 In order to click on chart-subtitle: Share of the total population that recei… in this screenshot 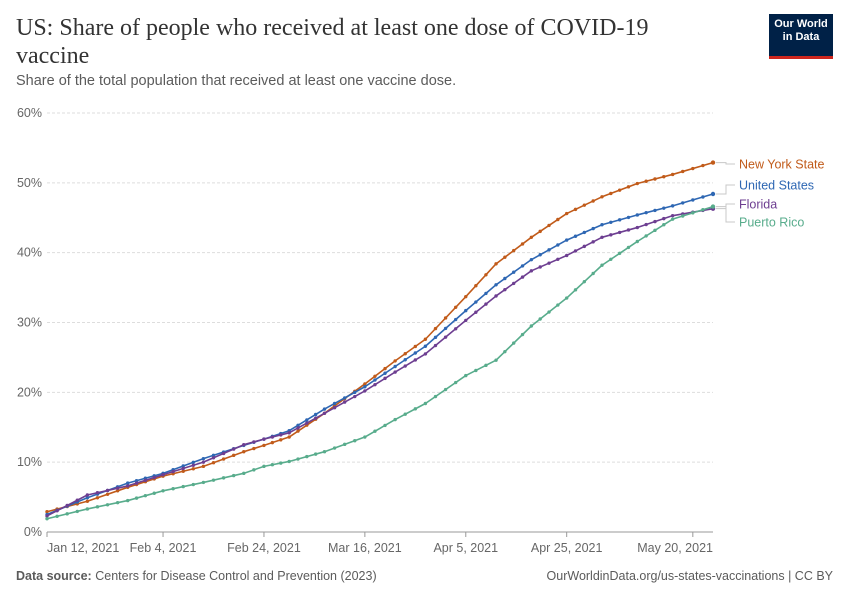, I will do `click(236, 81)`.